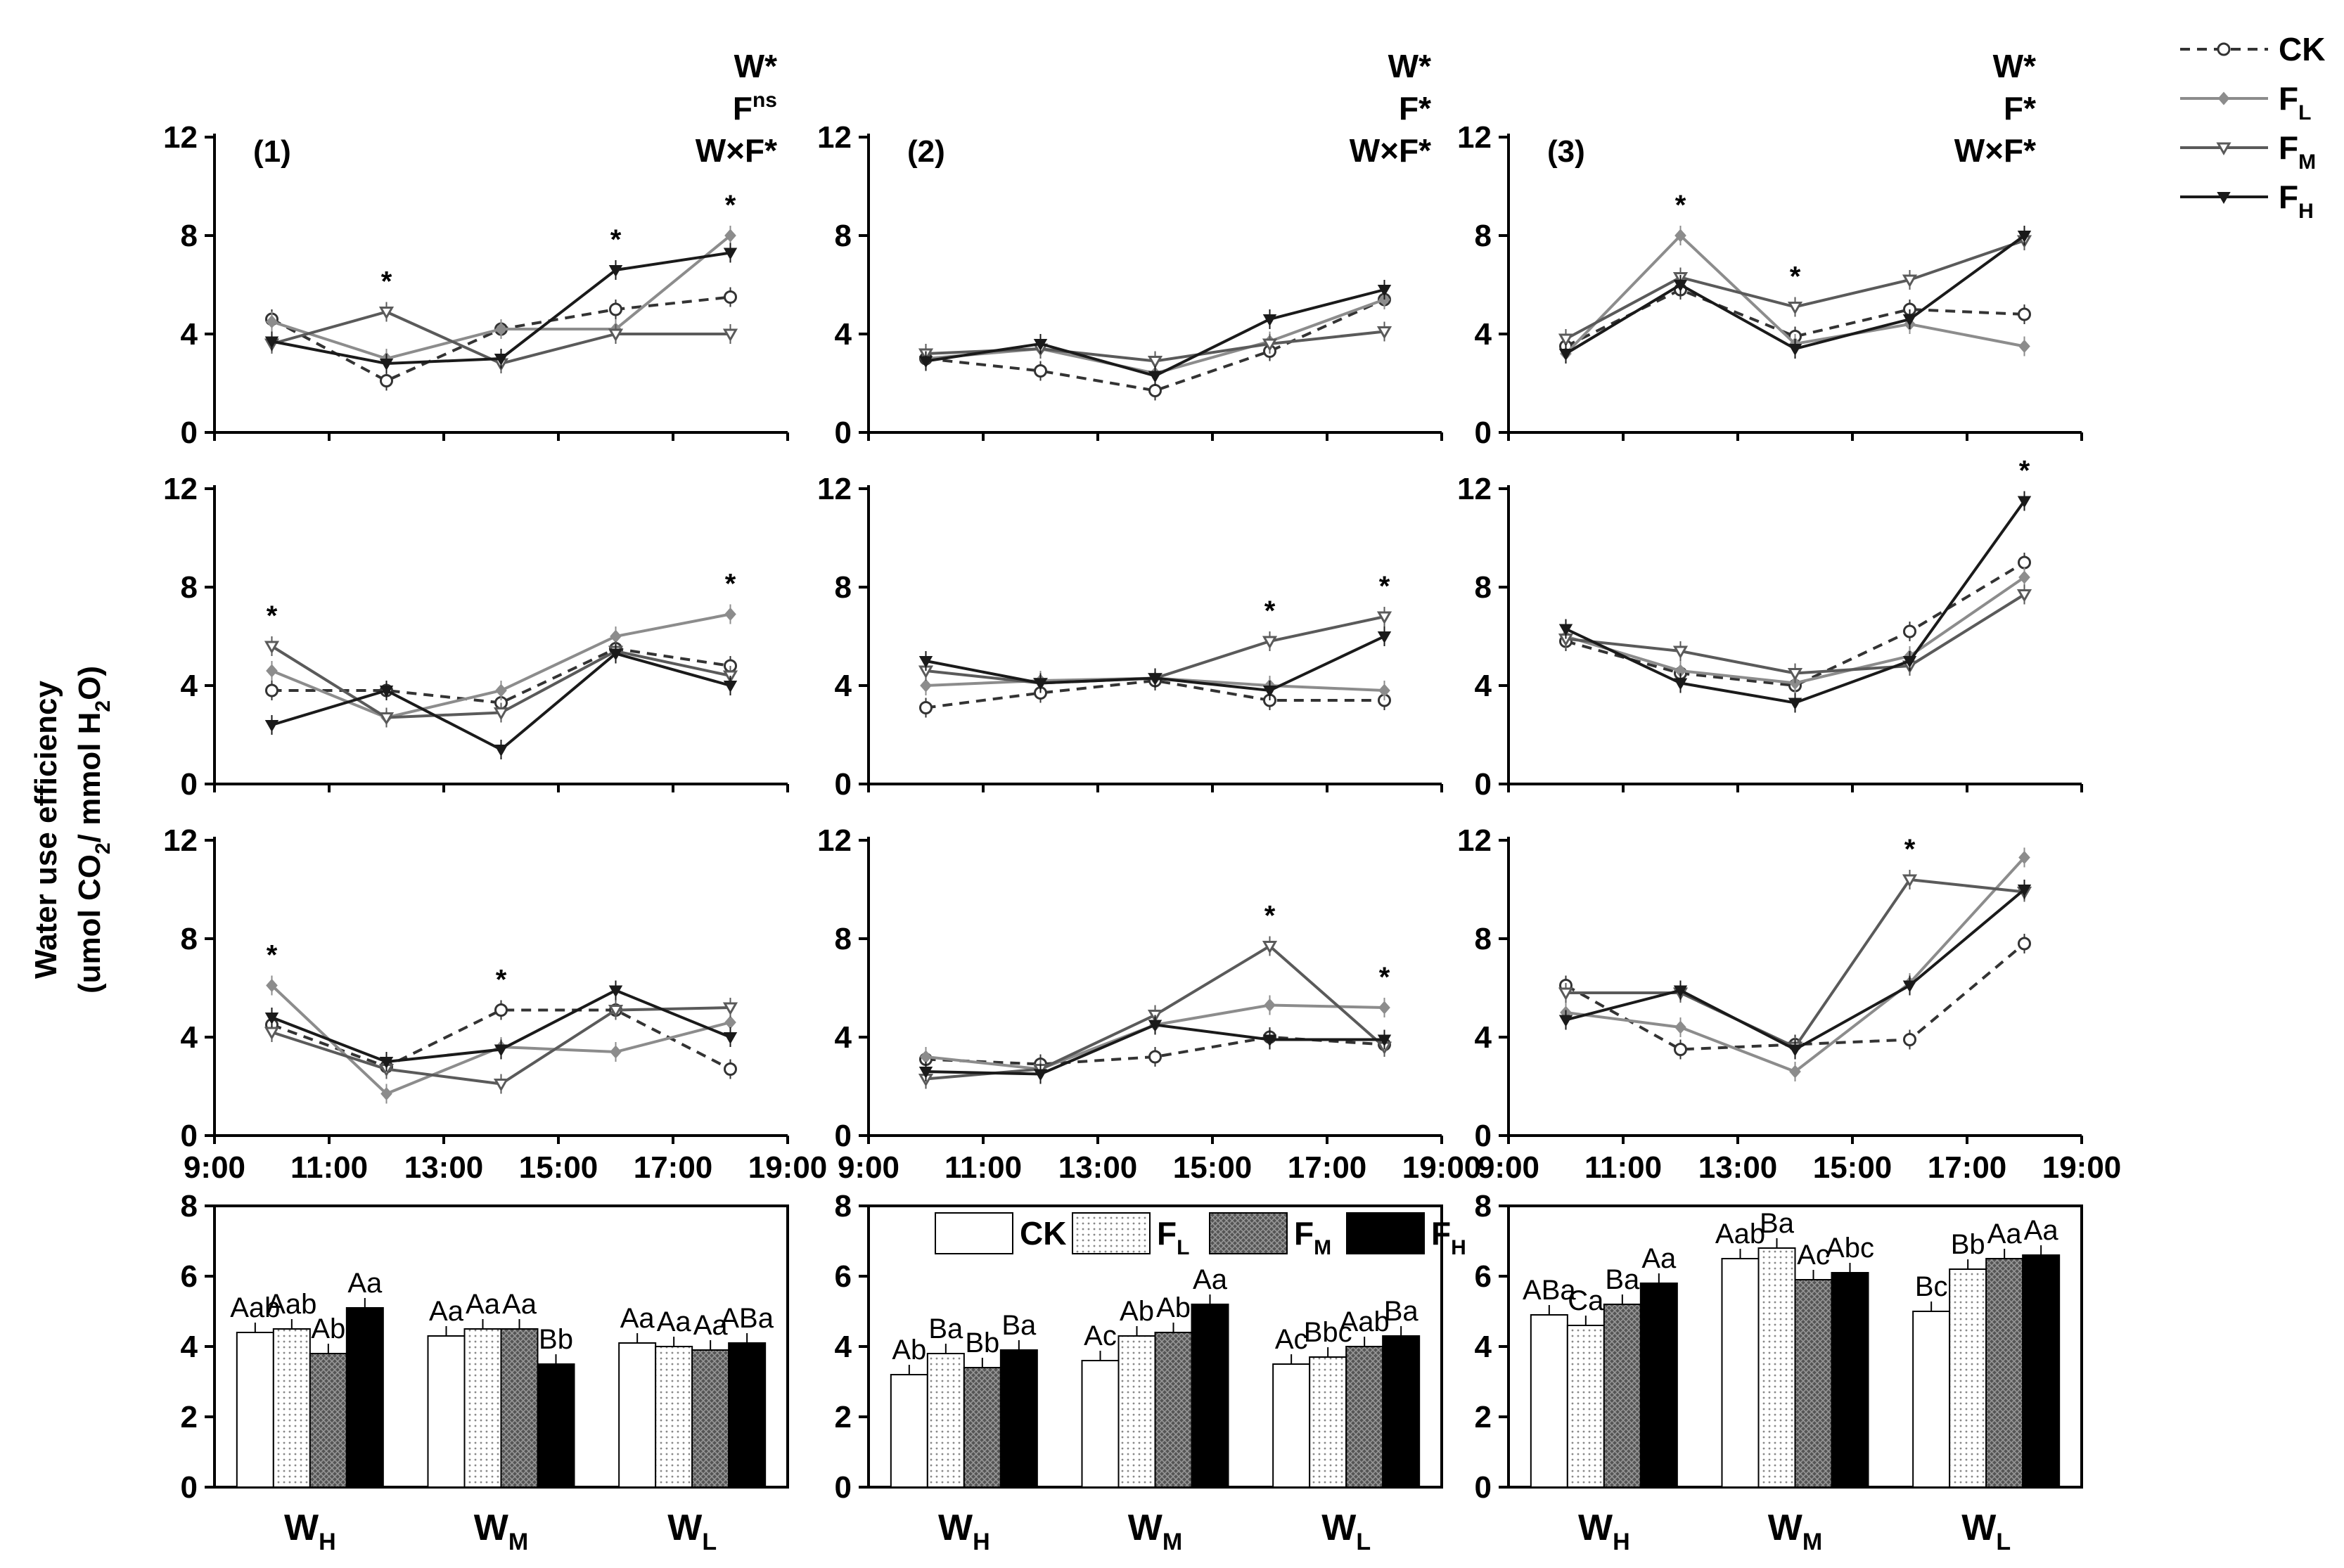  Describe the element at coordinates (755, 108) in the screenshot. I see `stat-label: Fns` at that location.